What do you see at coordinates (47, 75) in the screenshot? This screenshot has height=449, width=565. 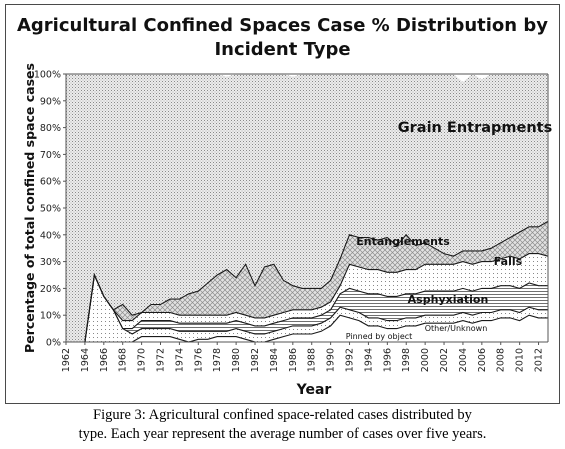 I see `y-tick-label: 100%` at bounding box center [47, 75].